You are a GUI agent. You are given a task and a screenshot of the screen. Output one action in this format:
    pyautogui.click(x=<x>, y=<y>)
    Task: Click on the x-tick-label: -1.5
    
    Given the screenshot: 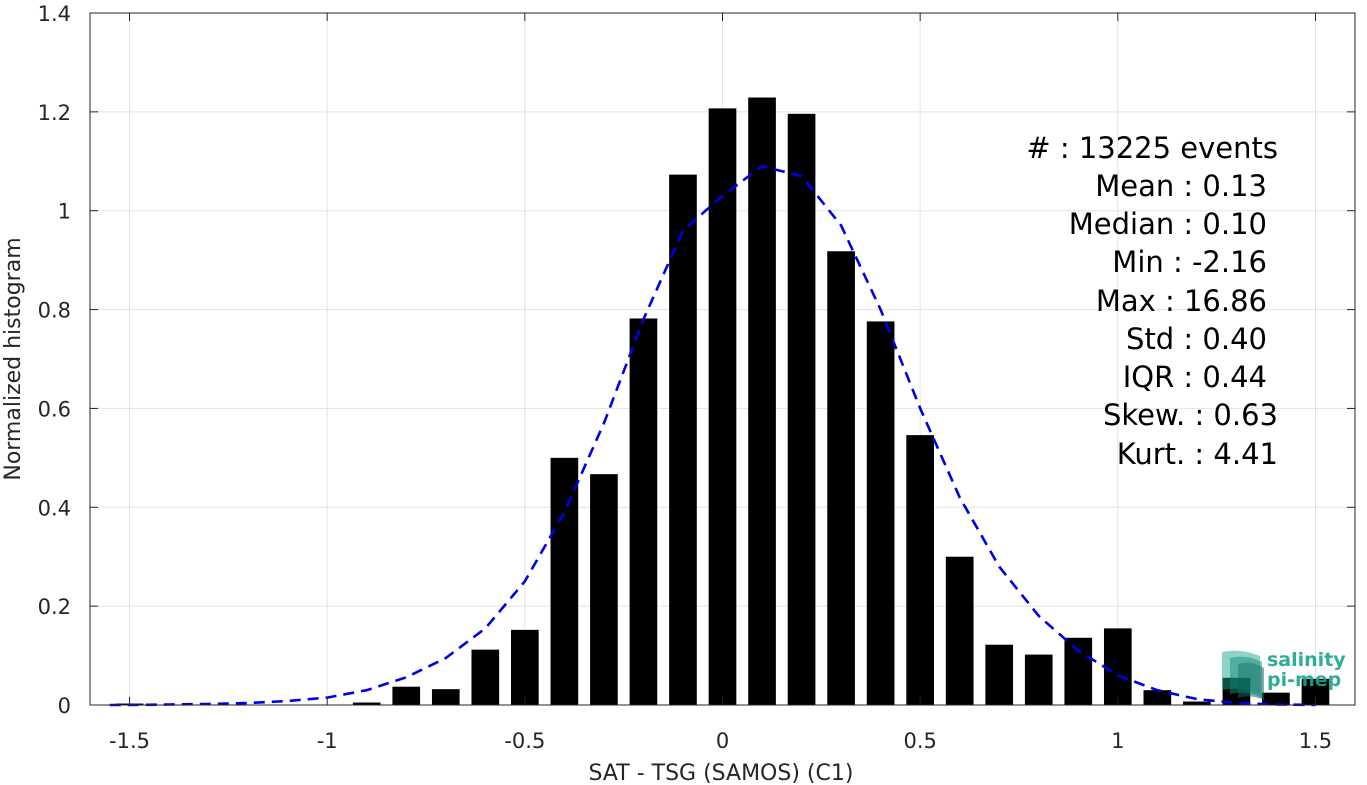 What is the action you would take?
    pyautogui.click(x=129, y=741)
    